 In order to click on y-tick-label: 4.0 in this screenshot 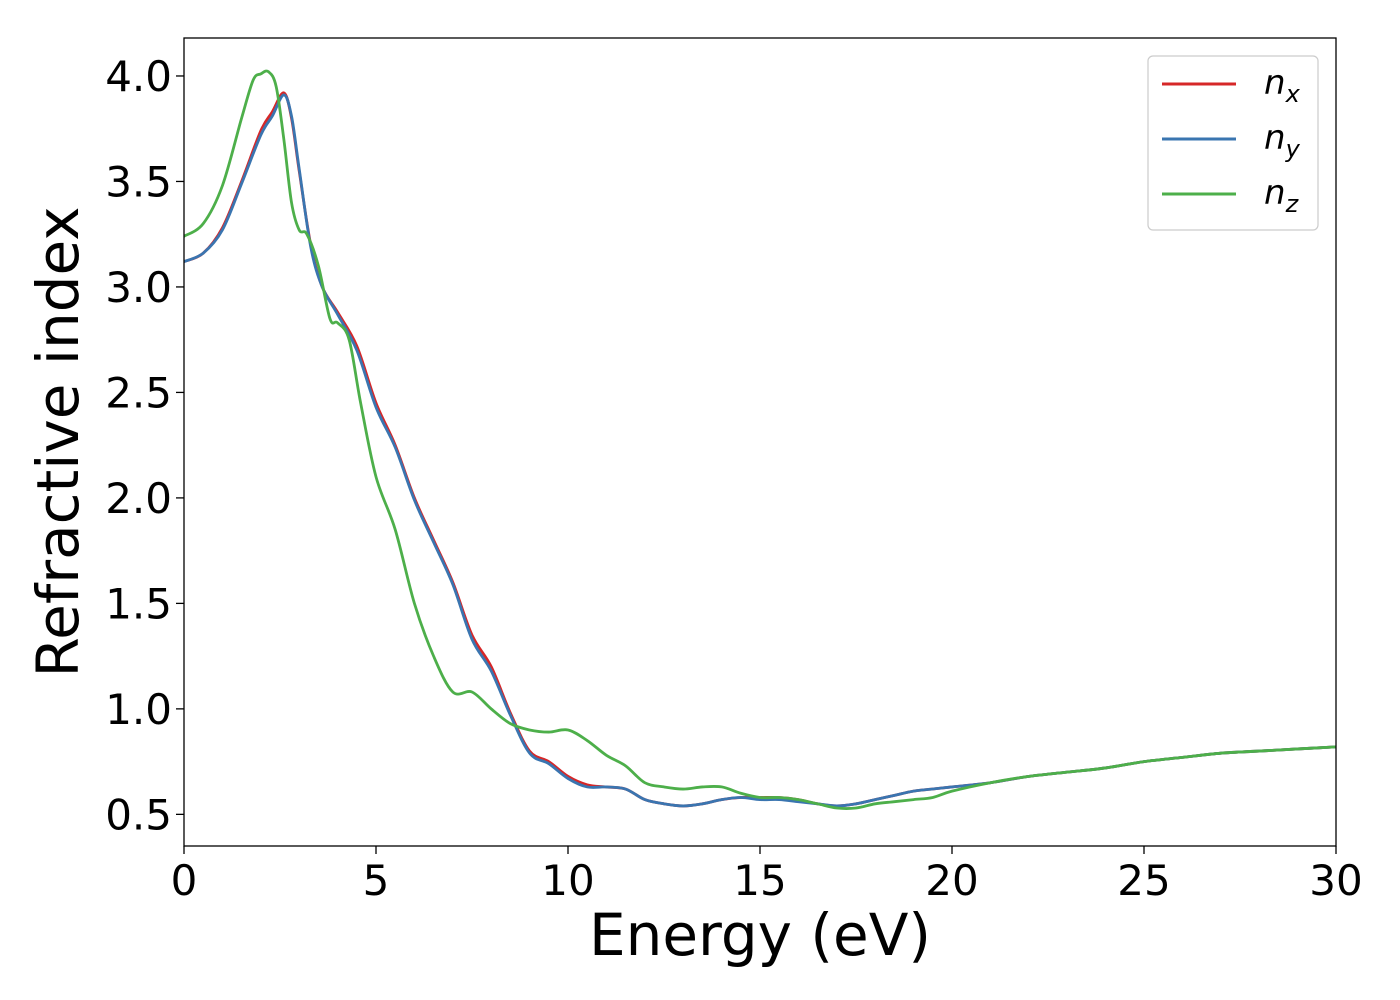, I will do `click(138, 76)`.